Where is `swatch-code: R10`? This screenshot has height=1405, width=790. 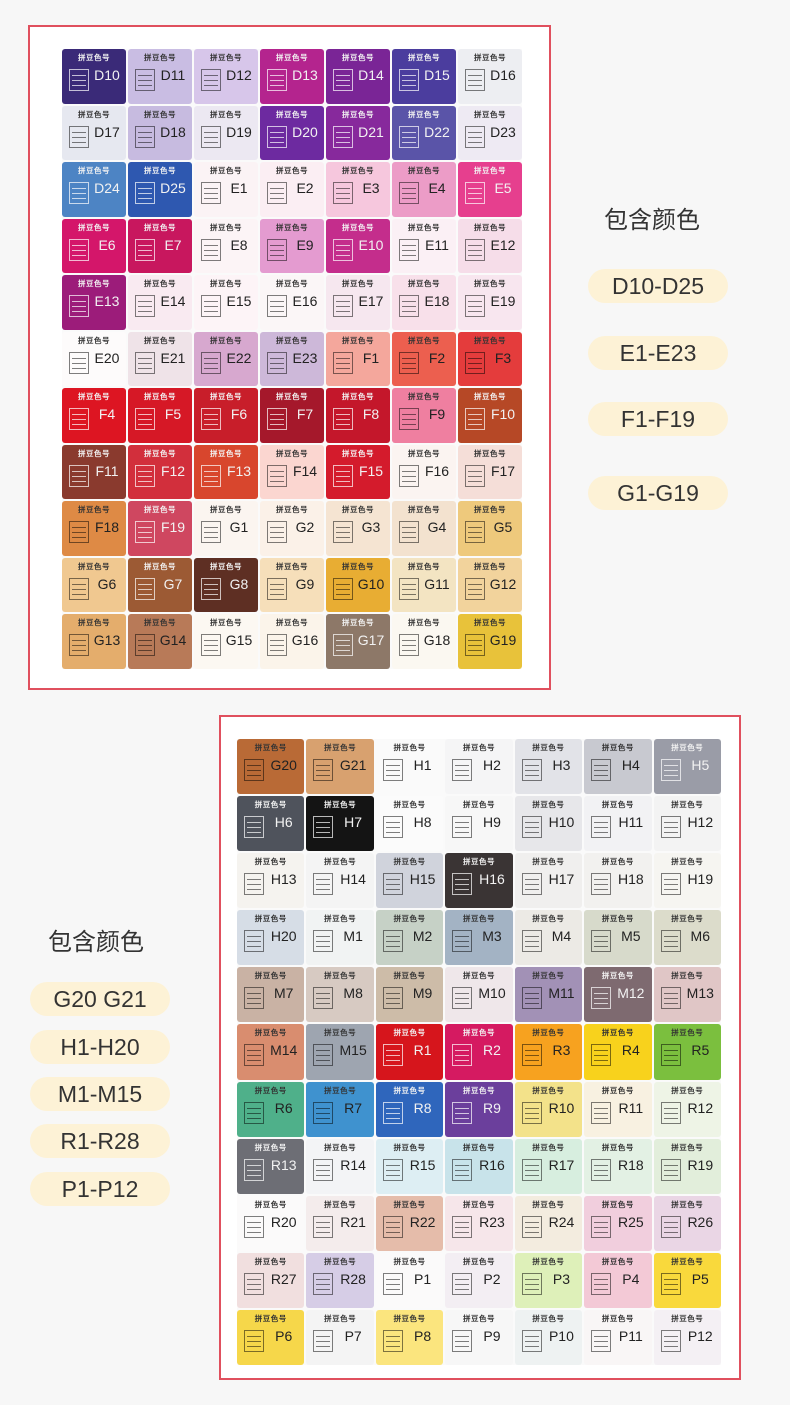
swatch-code: R10 is located at coordinates (561, 1107).